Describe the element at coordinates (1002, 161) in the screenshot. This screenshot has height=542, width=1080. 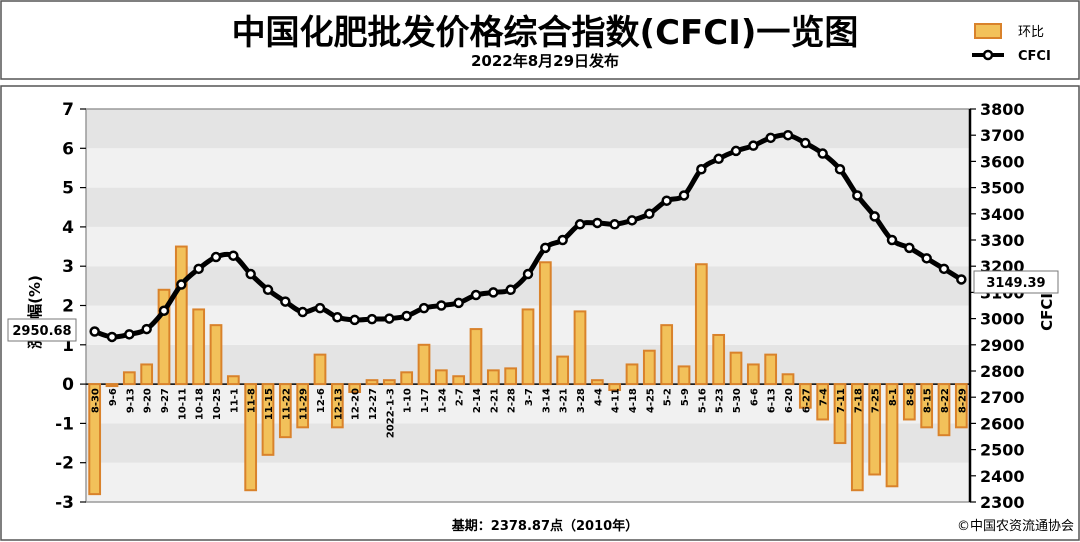
I see `right-tick-label: 3600` at that location.